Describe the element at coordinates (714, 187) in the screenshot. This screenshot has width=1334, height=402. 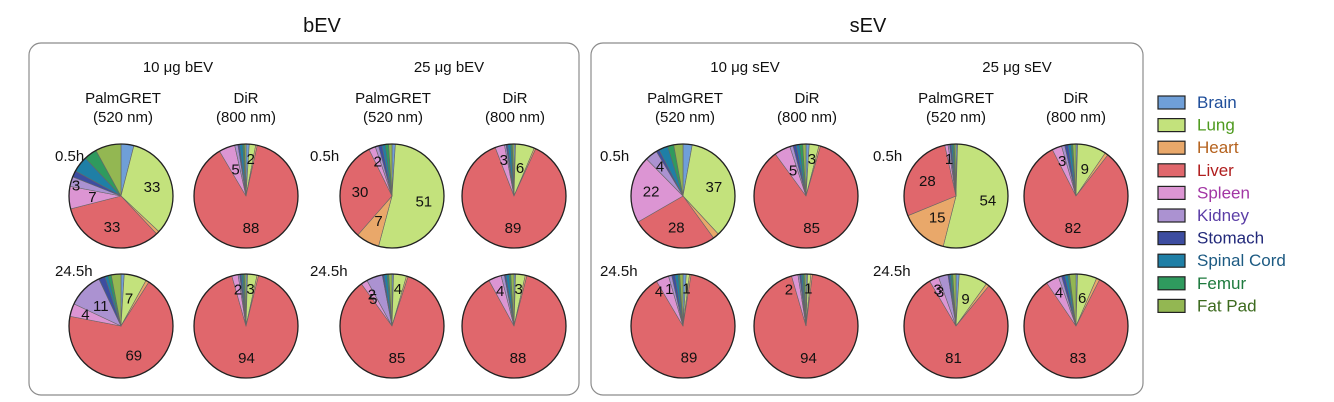
I see `pie-data-label: 37` at that location.